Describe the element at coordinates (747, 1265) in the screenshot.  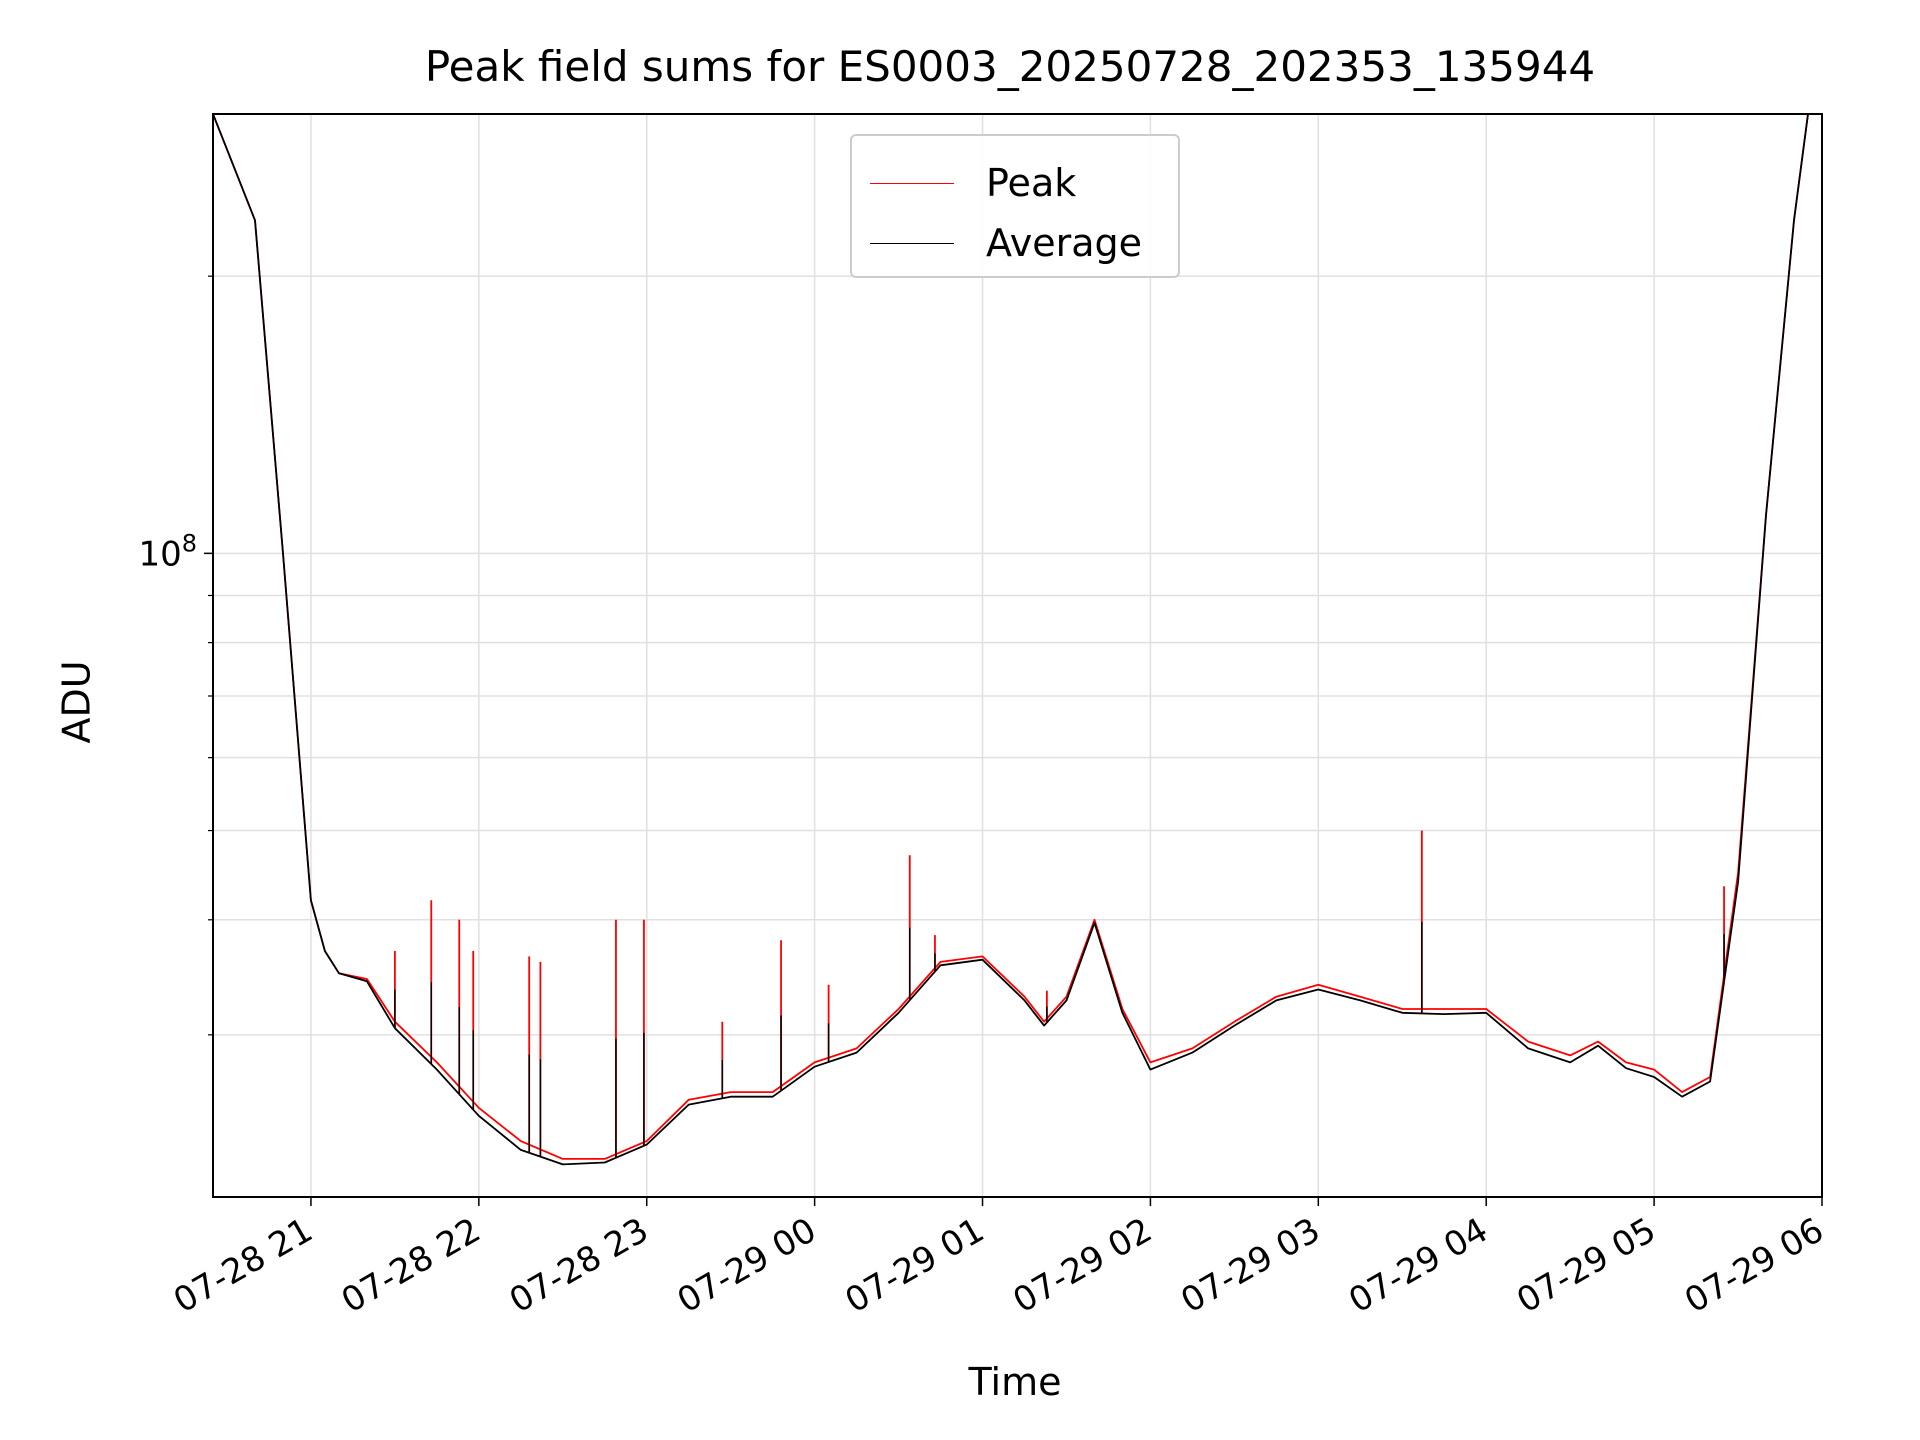
I see `x-tick-label: 07-29 00` at that location.